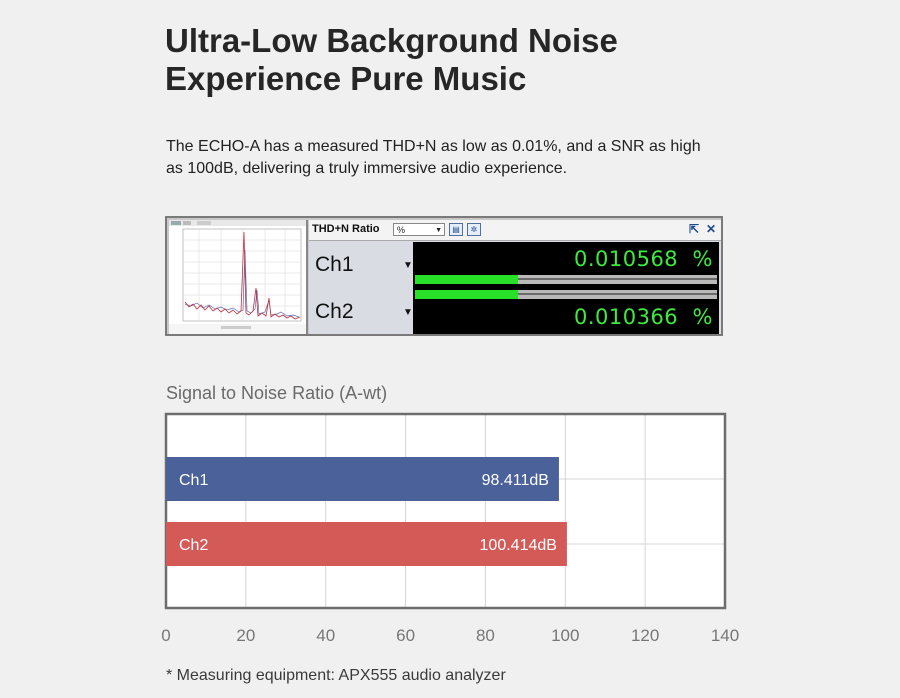 The width and height of the screenshot is (900, 698). I want to click on bar-category-label: Ch2, so click(193, 545).